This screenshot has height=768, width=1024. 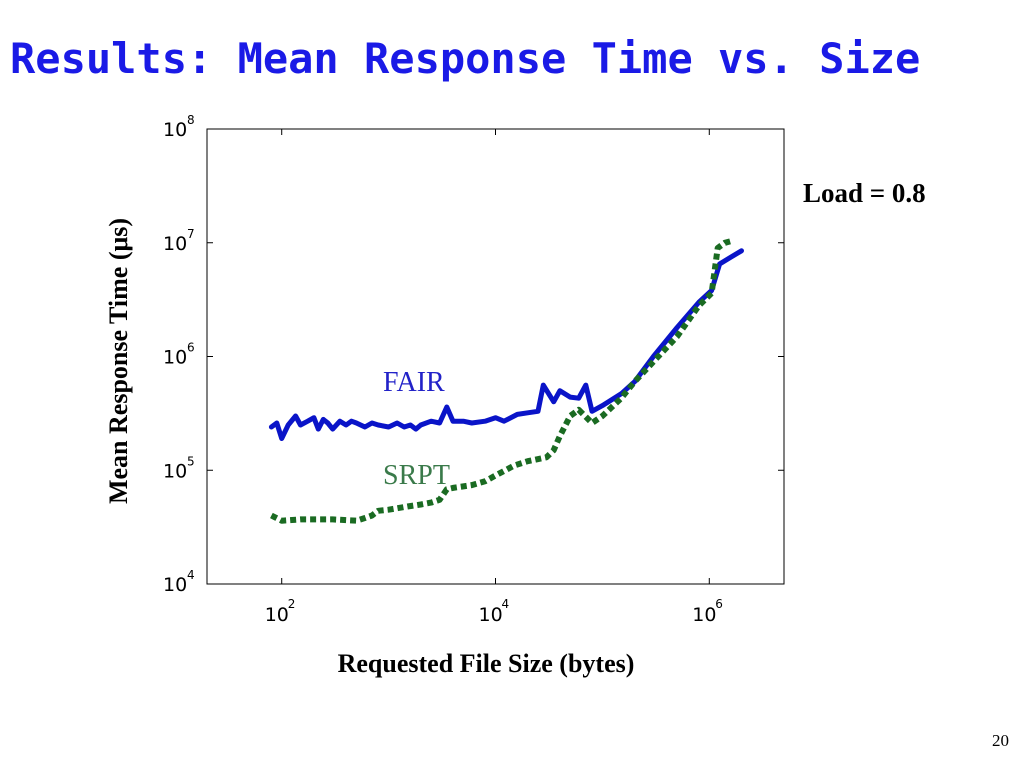 What do you see at coordinates (414, 382) in the screenshot?
I see `fair-series-label: FAIR` at bounding box center [414, 382].